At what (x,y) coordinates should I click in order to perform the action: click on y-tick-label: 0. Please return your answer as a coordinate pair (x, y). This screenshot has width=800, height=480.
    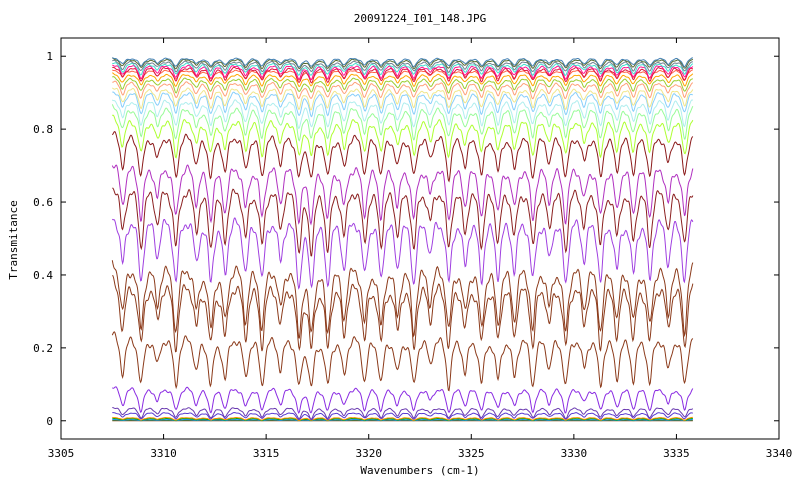
    Looking at the image, I should click on (49, 421).